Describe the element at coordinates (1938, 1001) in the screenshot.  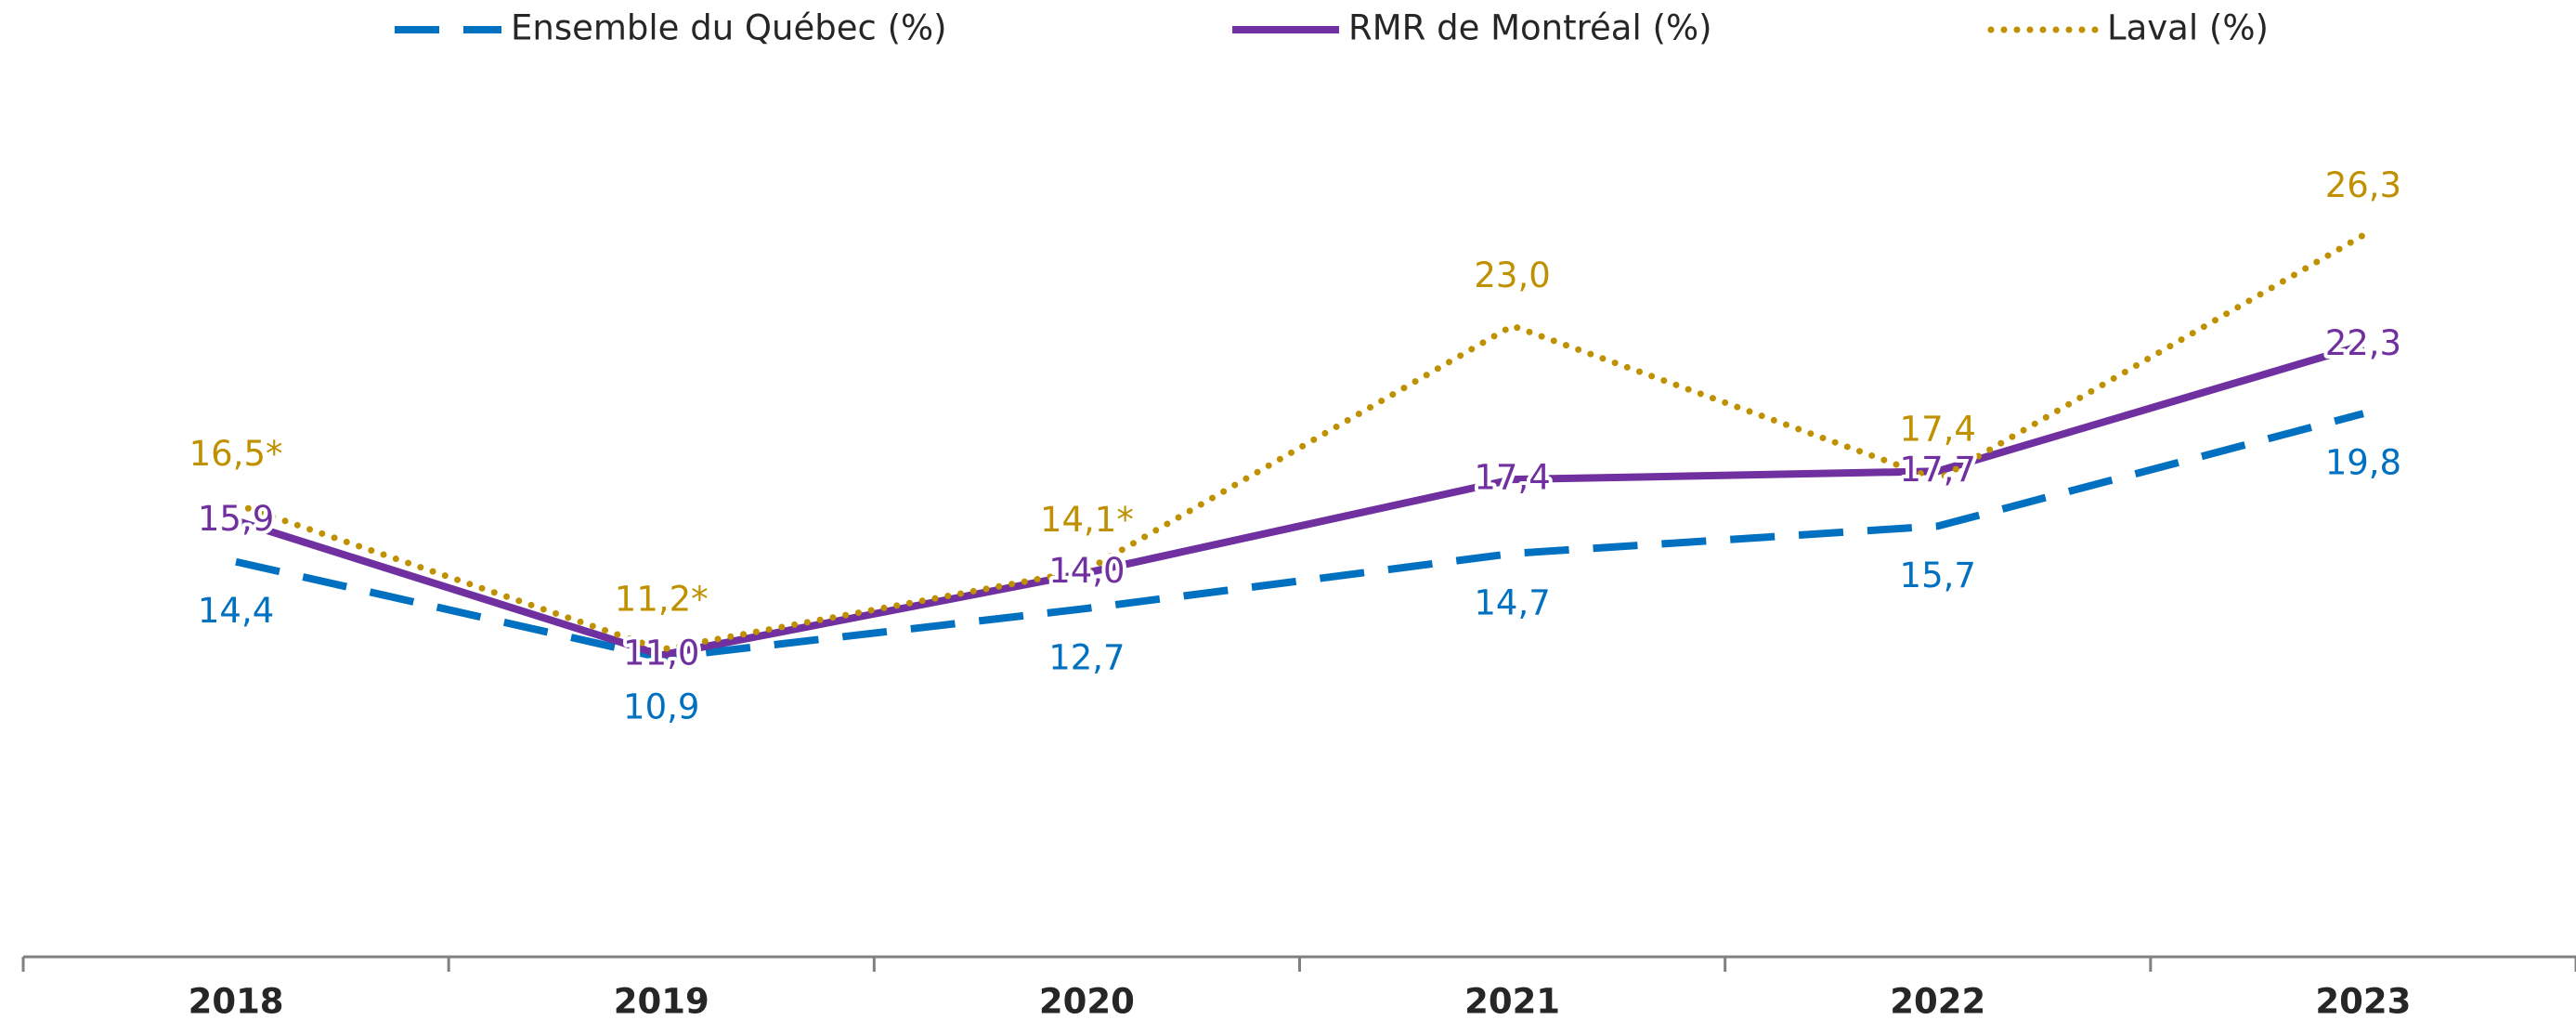
I see `x-tick-label: 2022` at that location.